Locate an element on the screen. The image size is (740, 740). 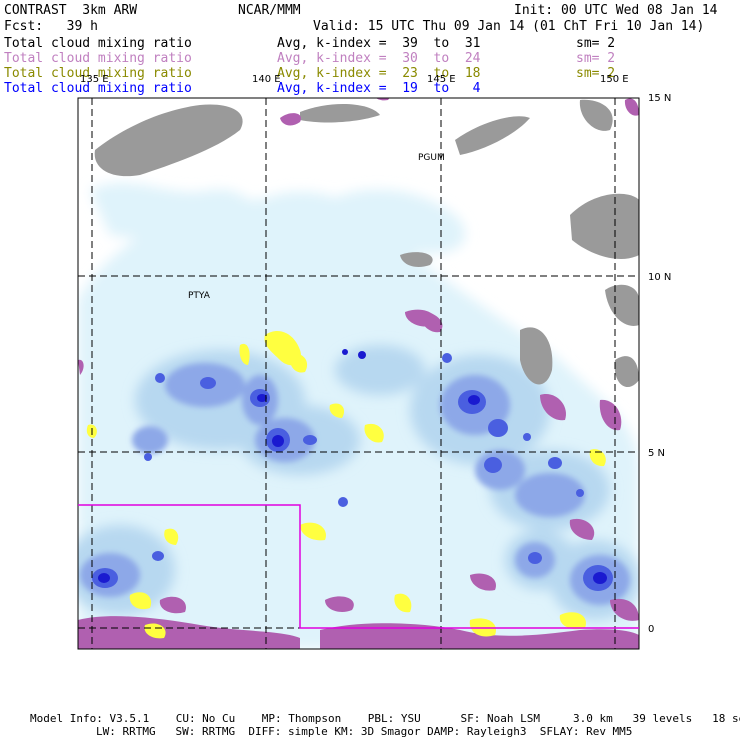
lat-label-0: 0 is located at coordinates (651, 629).